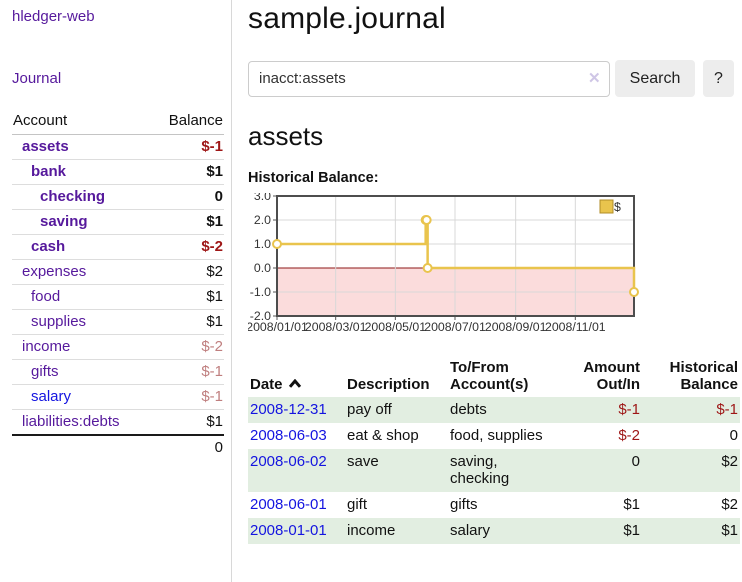  Describe the element at coordinates (494, 410) in the screenshot. I see `register-row: 2008-12-31 pay off debts $-1 $-1` at that location.